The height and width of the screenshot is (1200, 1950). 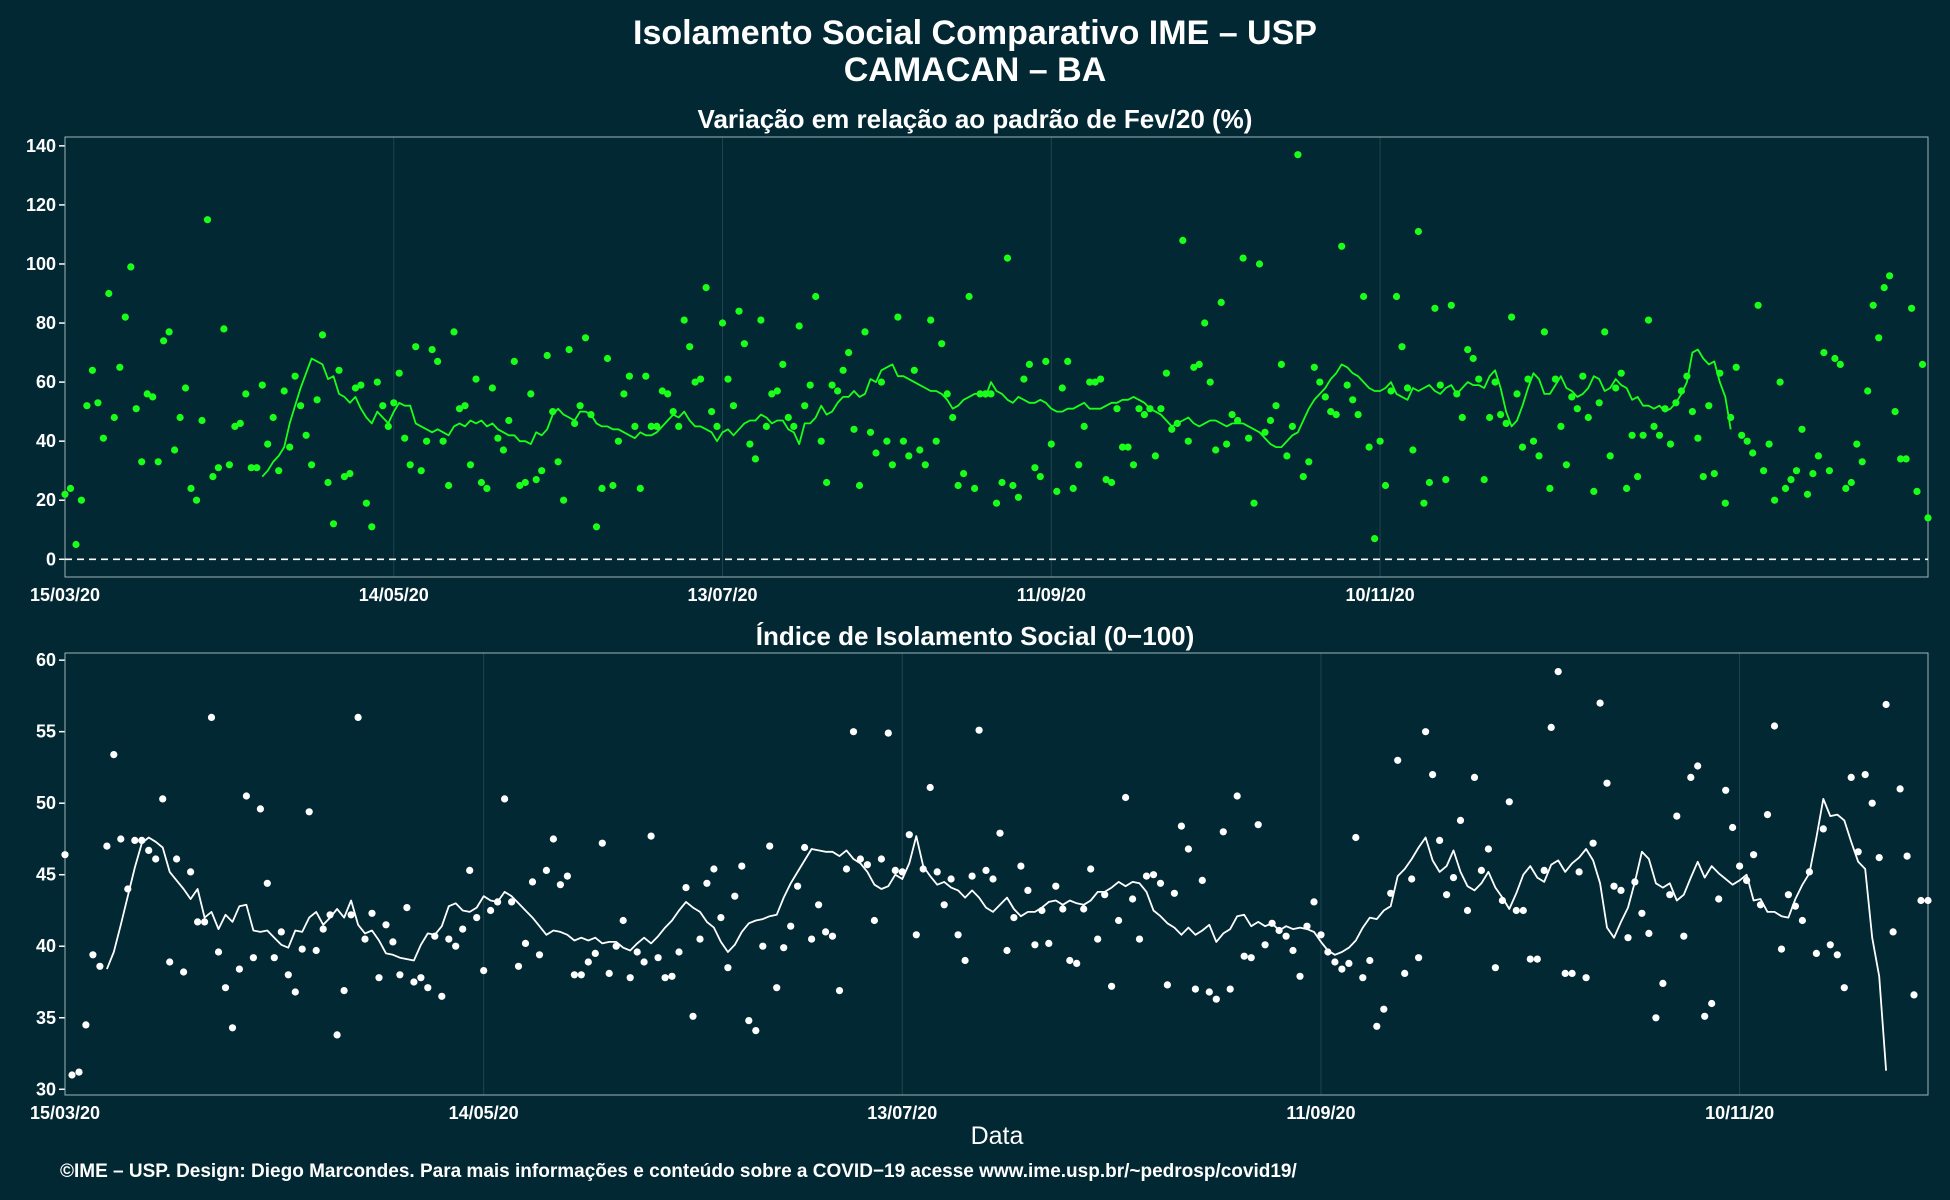 What do you see at coordinates (46, 803) in the screenshot?
I see `y-tick-label: 50` at bounding box center [46, 803].